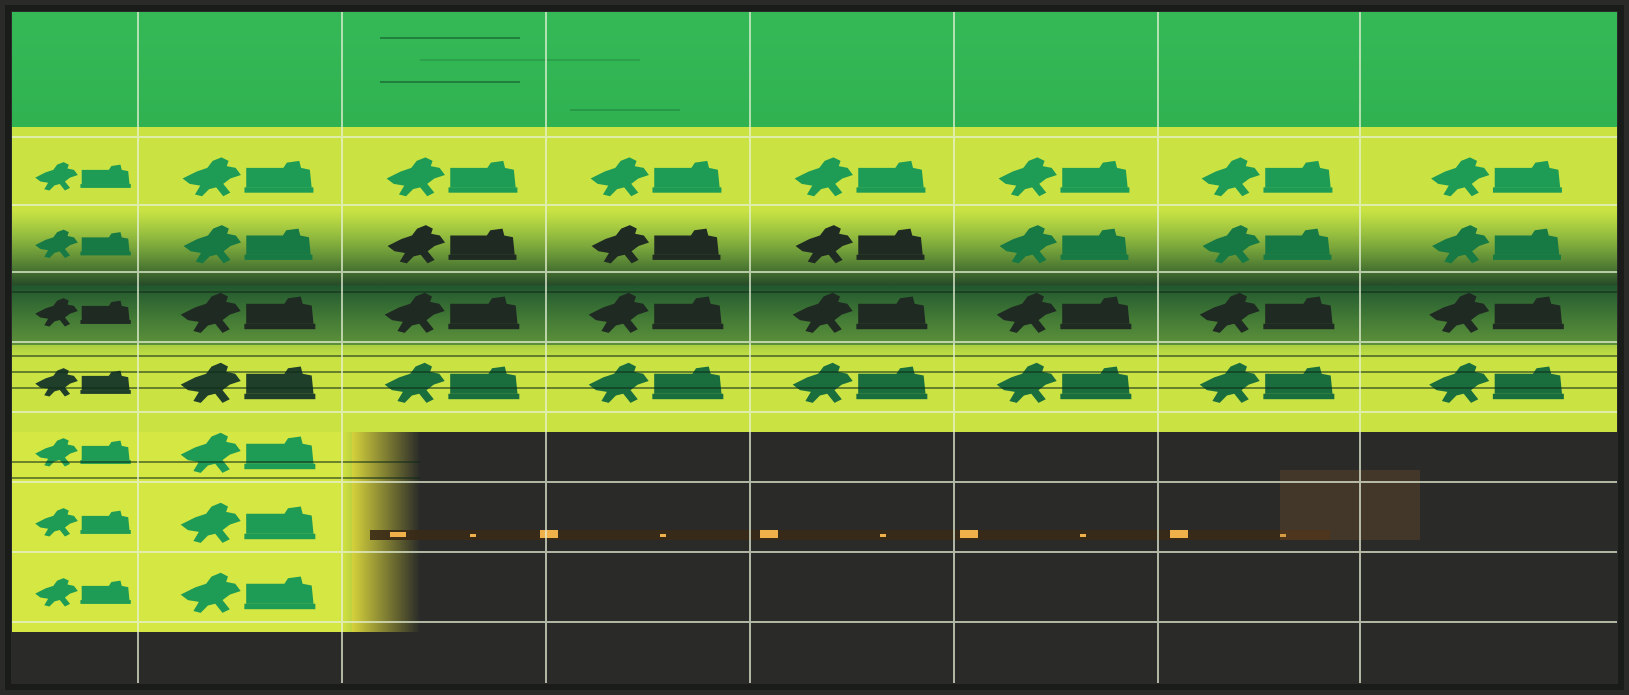  Describe the element at coordinates (530, 74) in the screenshot. I see `sky-streaks` at that location.